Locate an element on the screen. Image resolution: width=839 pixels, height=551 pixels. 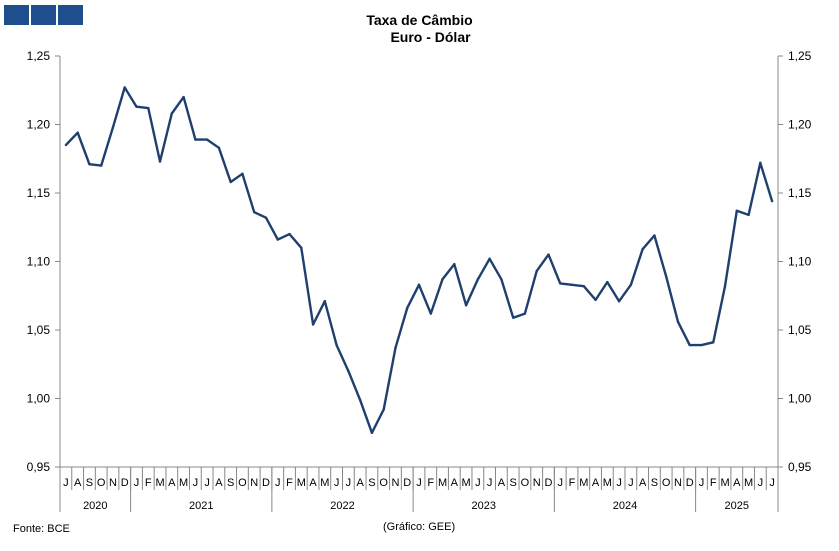
credit-label: (Gráfico: GEE) is located at coordinates (419, 527).